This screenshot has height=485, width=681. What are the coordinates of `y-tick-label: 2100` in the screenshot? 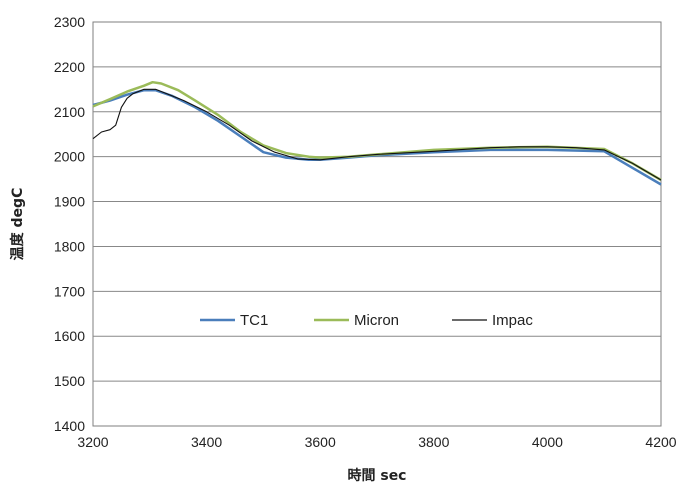 It's located at (69, 112).